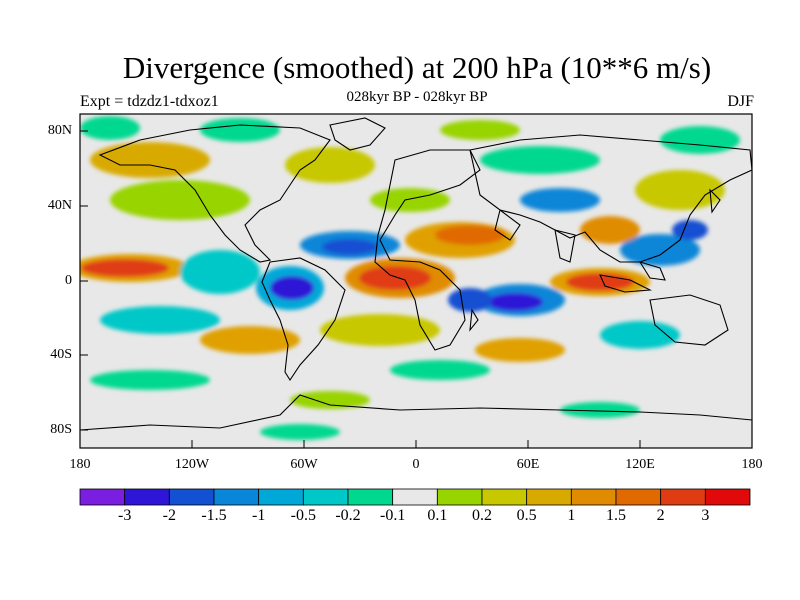 This screenshot has height=600, width=800. I want to click on colorbar-label: -2, so click(169, 515).